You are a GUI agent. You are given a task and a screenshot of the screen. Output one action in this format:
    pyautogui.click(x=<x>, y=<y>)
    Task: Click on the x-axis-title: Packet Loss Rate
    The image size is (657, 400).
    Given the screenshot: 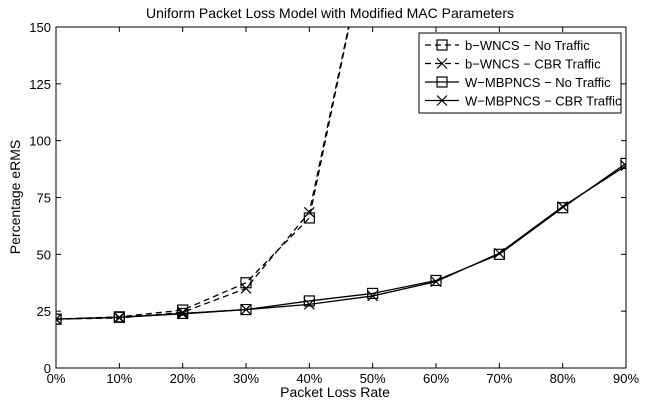 What is the action you would take?
    pyautogui.click(x=335, y=392)
    